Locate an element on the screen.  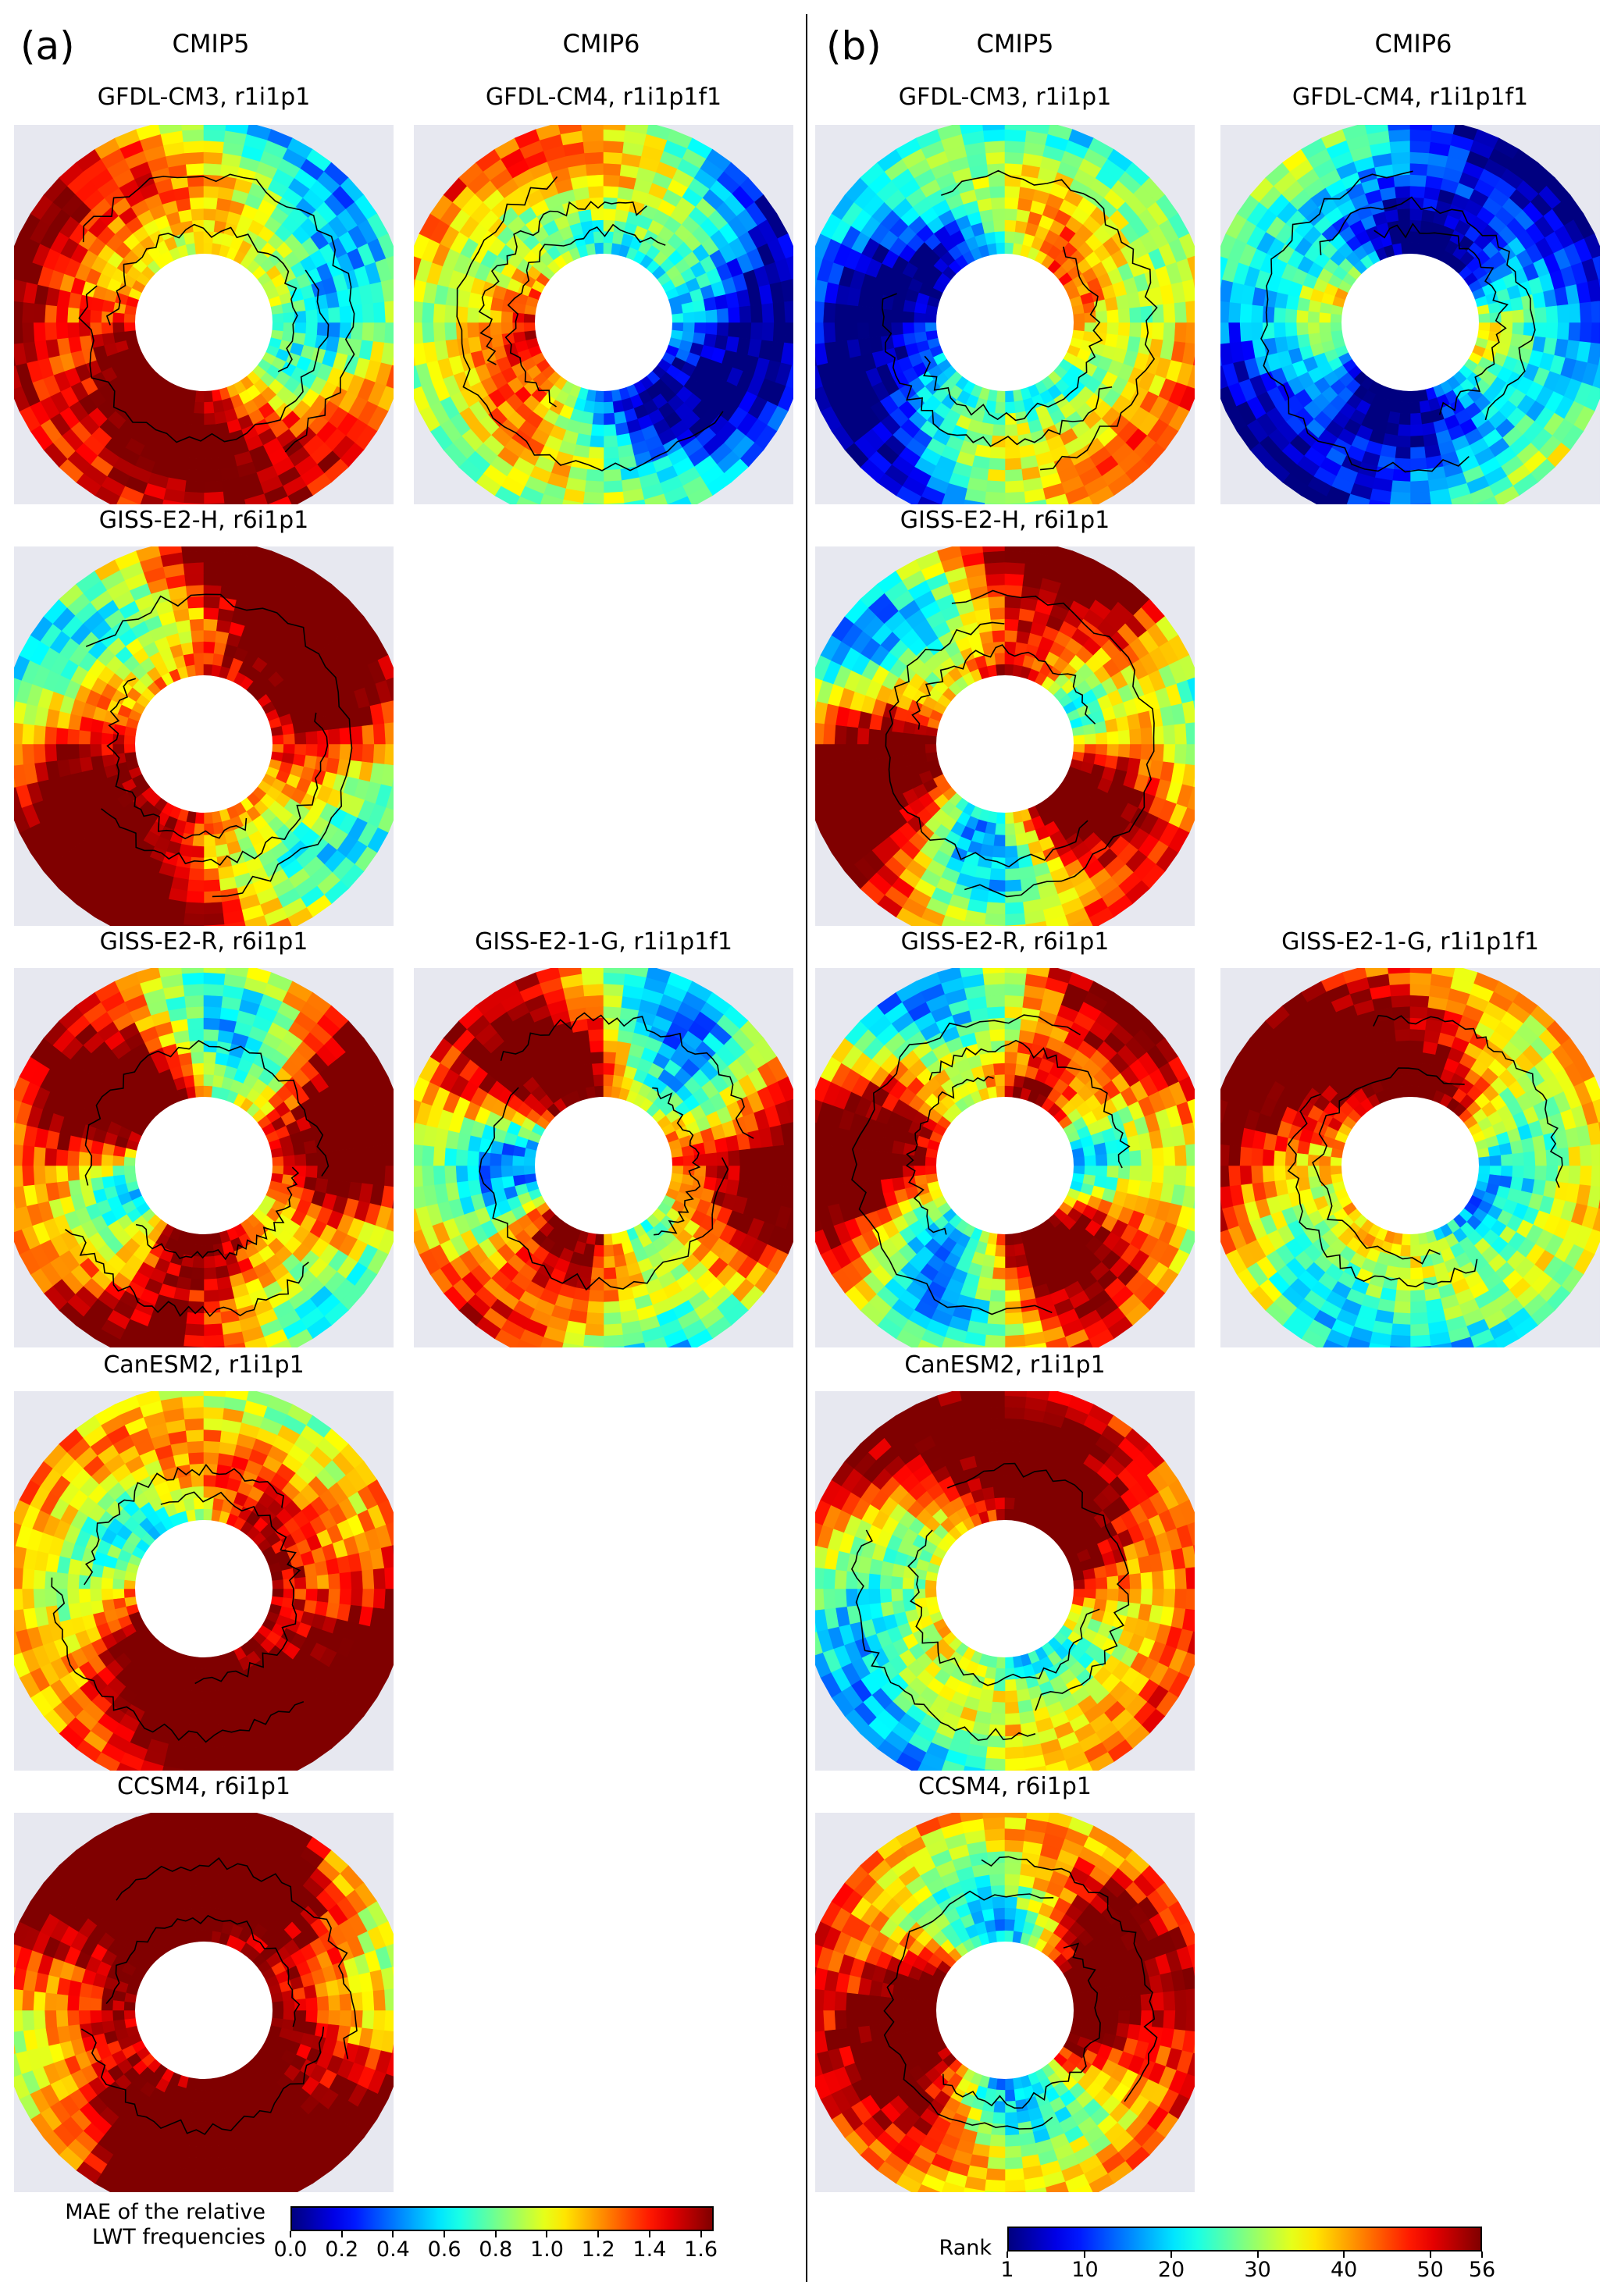
panel-a-col-header-cmip5: CMIP5 is located at coordinates (211, 44).